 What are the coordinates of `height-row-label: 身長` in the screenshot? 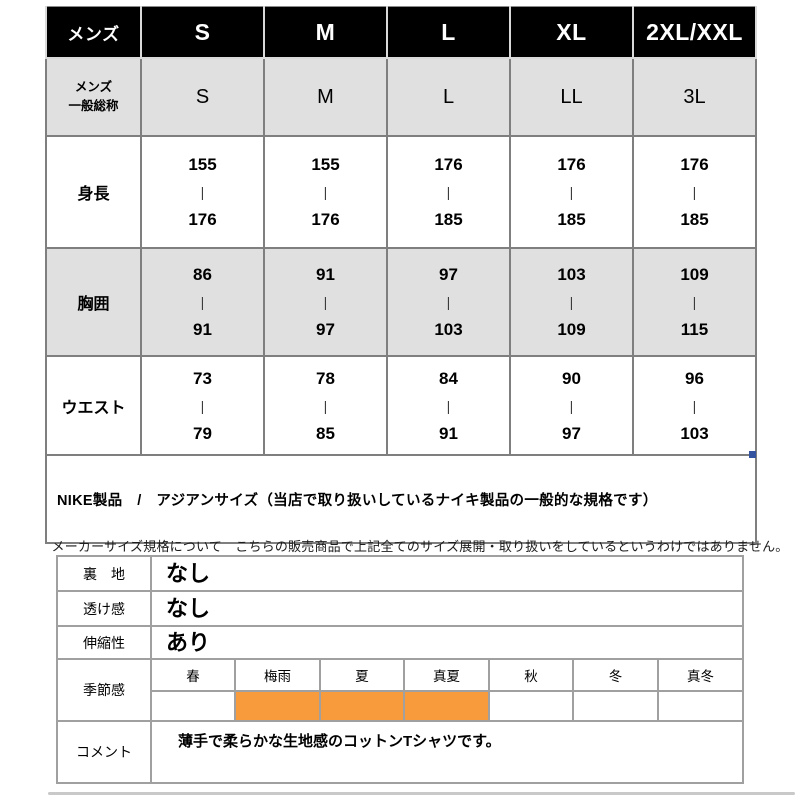 It's located at (93, 192).